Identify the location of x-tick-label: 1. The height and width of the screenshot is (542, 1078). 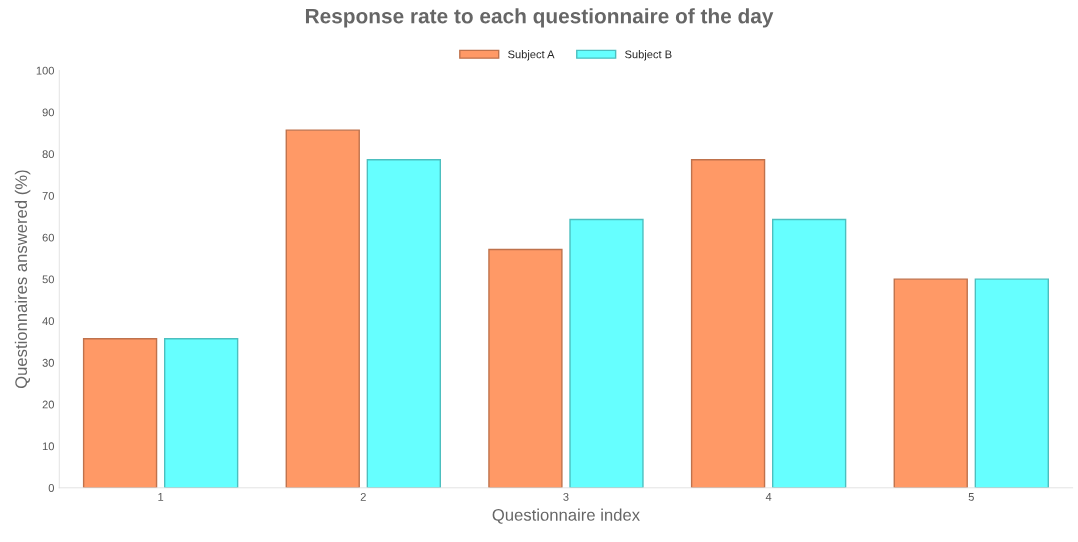
(161, 497).